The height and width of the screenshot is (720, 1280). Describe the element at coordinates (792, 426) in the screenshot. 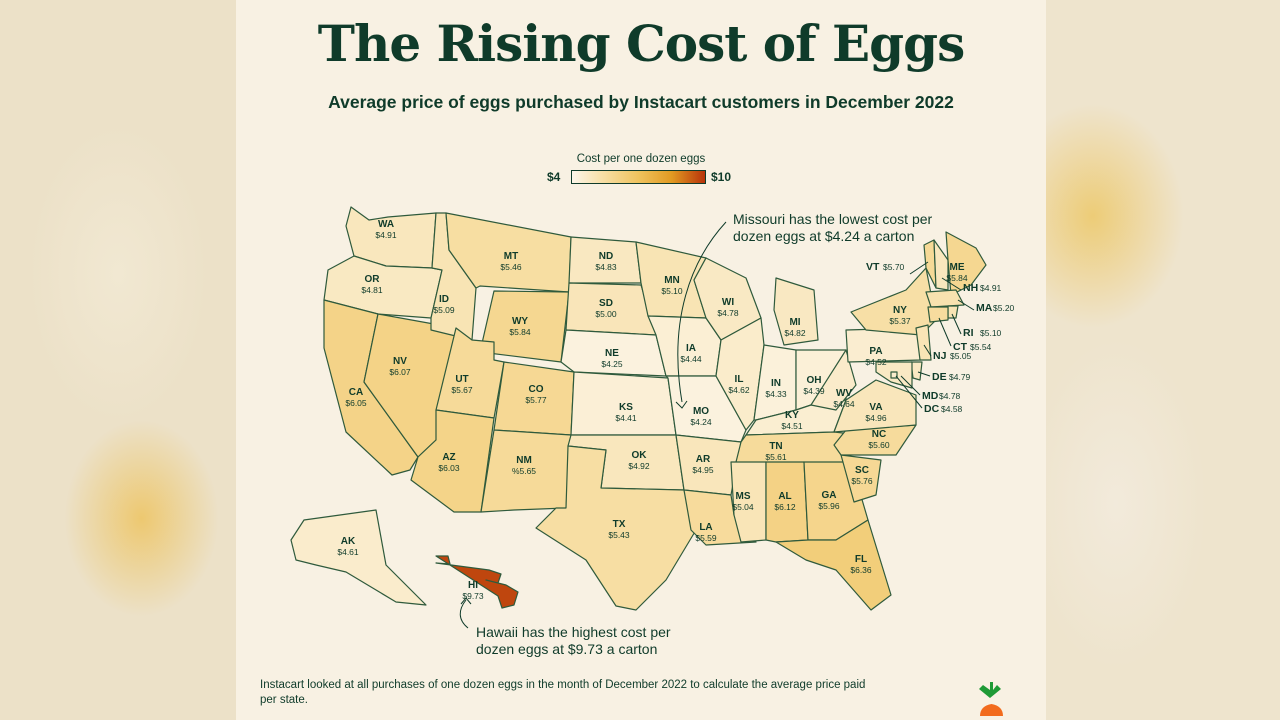

I see `state-price-ky: $4.51` at that location.